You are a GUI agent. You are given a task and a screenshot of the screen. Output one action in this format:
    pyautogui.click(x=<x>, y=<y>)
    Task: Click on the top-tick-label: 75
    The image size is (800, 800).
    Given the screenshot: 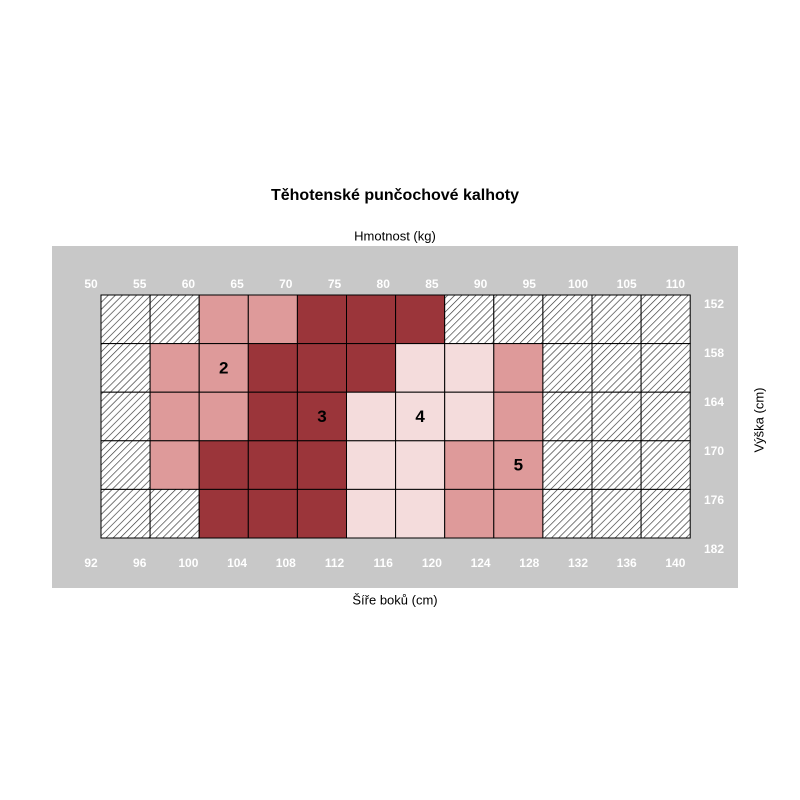 What is the action you would take?
    pyautogui.click(x=335, y=284)
    